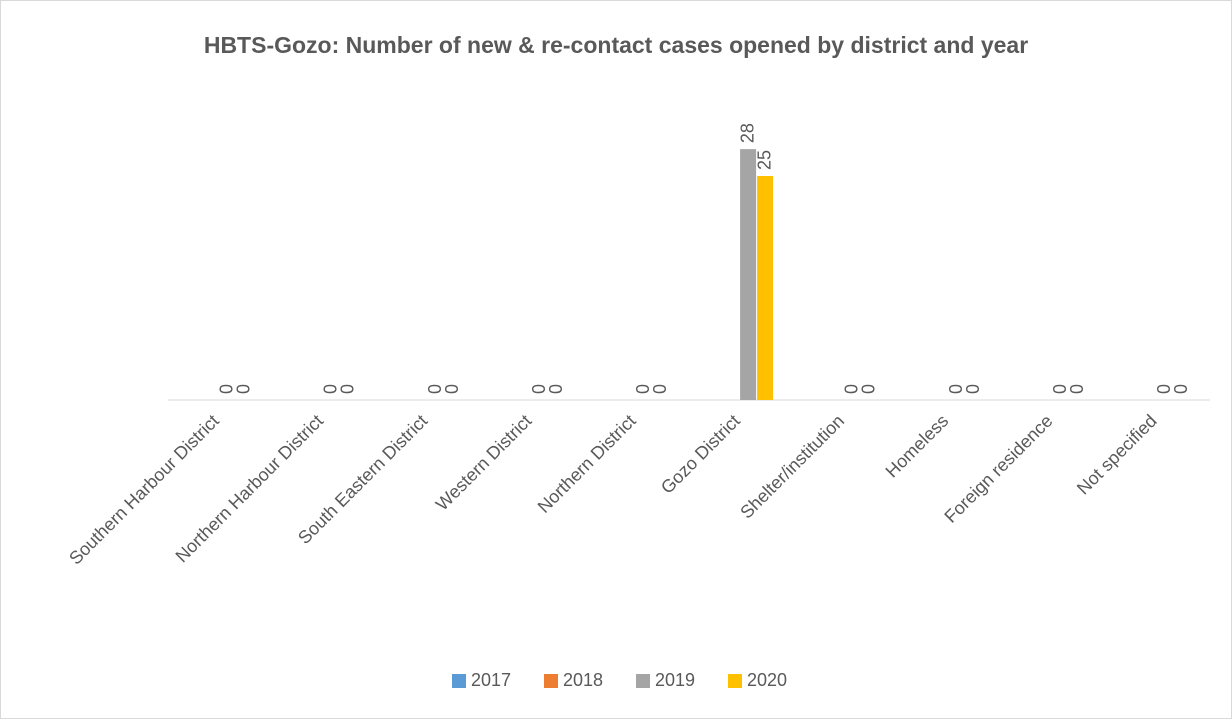 This screenshot has width=1232, height=719. I want to click on legend-label: 2019, so click(675, 680).